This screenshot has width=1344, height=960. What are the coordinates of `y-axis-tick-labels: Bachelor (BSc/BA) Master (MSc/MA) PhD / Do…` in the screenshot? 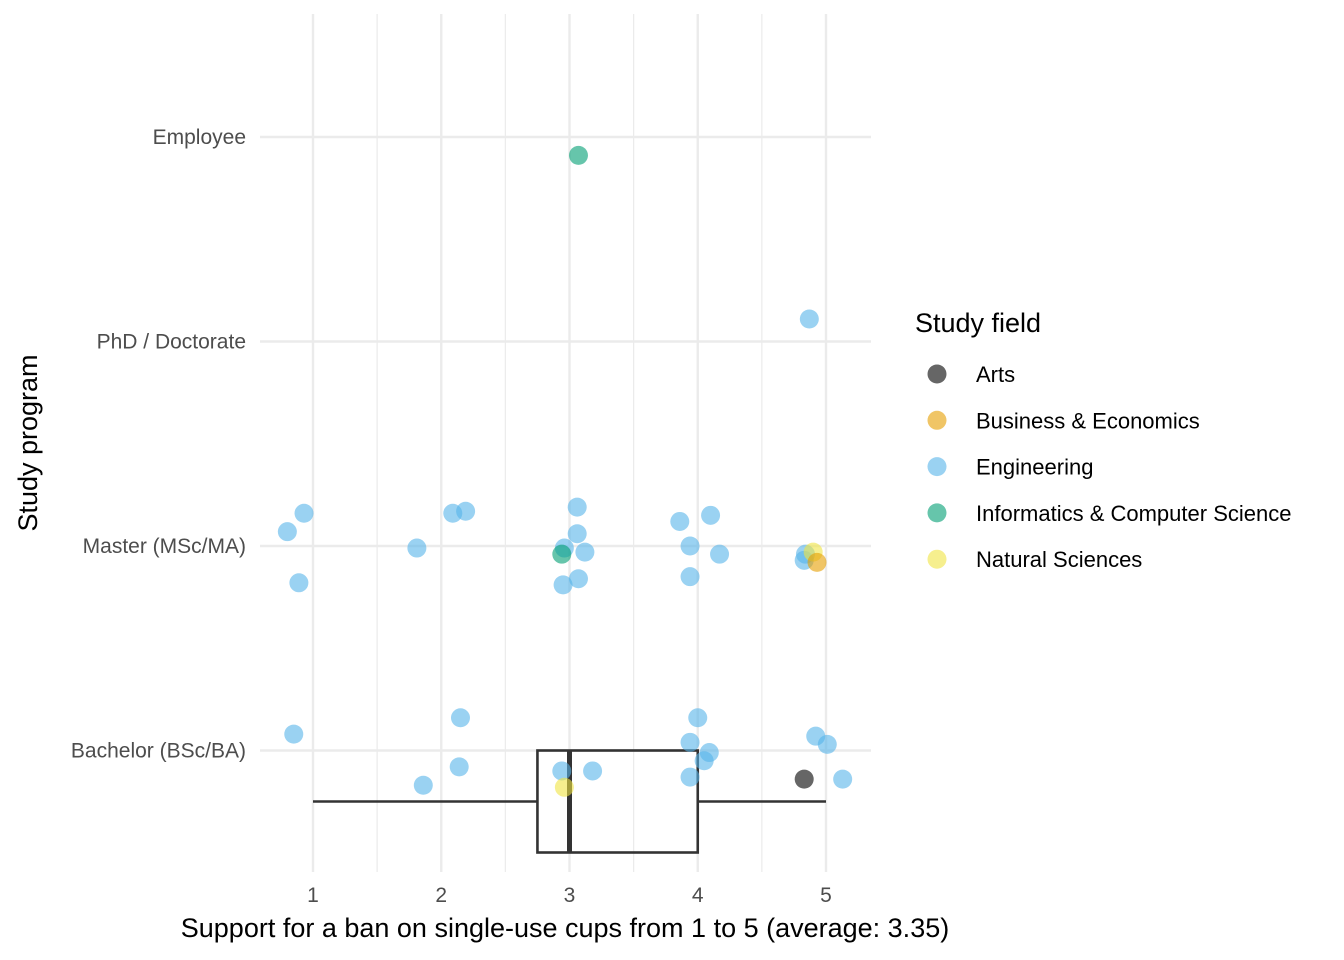 It's located at (158, 444).